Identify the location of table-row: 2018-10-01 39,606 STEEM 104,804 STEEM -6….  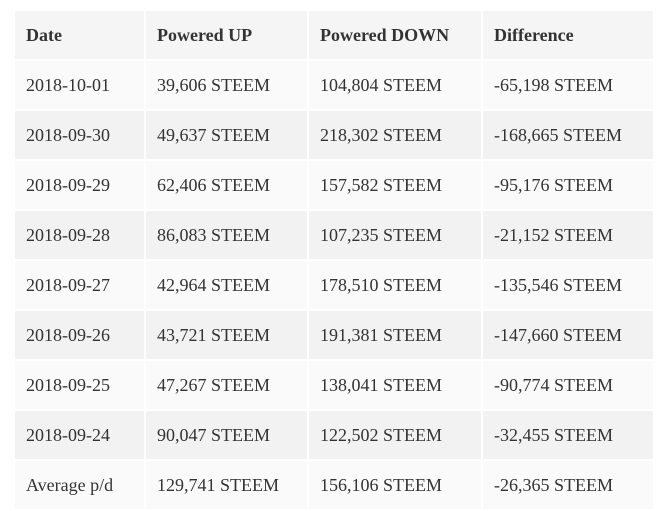
(334, 86).